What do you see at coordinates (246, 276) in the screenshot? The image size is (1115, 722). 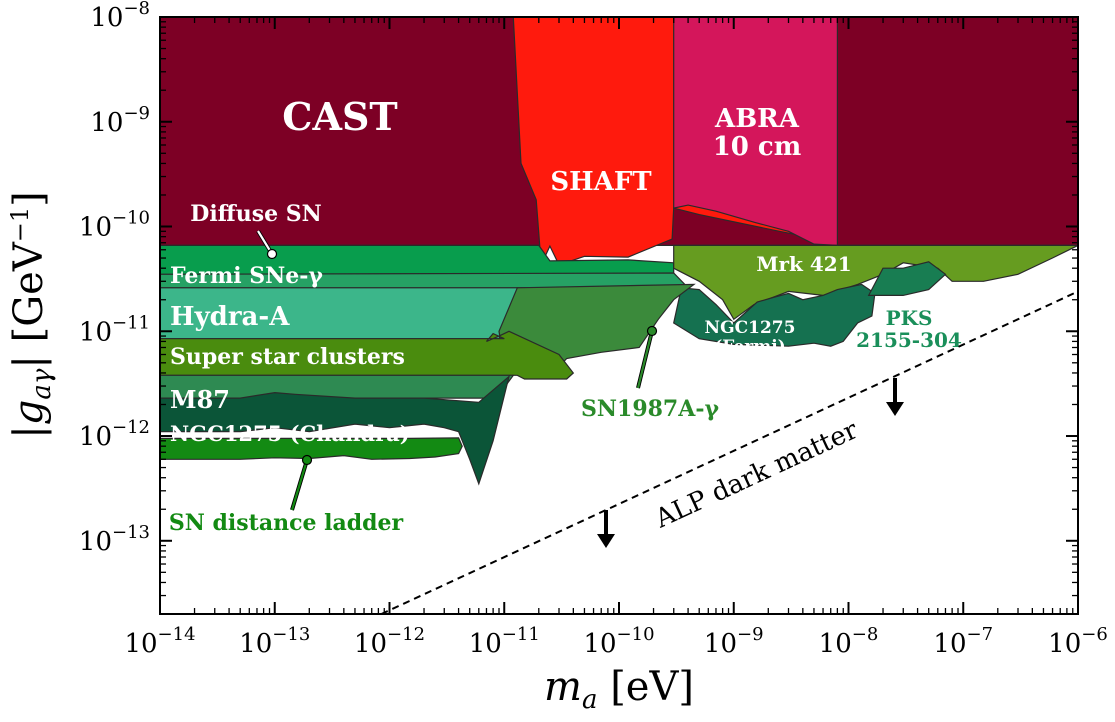 I see `region-label-fermi-sne: Fermi SNe-γ` at bounding box center [246, 276].